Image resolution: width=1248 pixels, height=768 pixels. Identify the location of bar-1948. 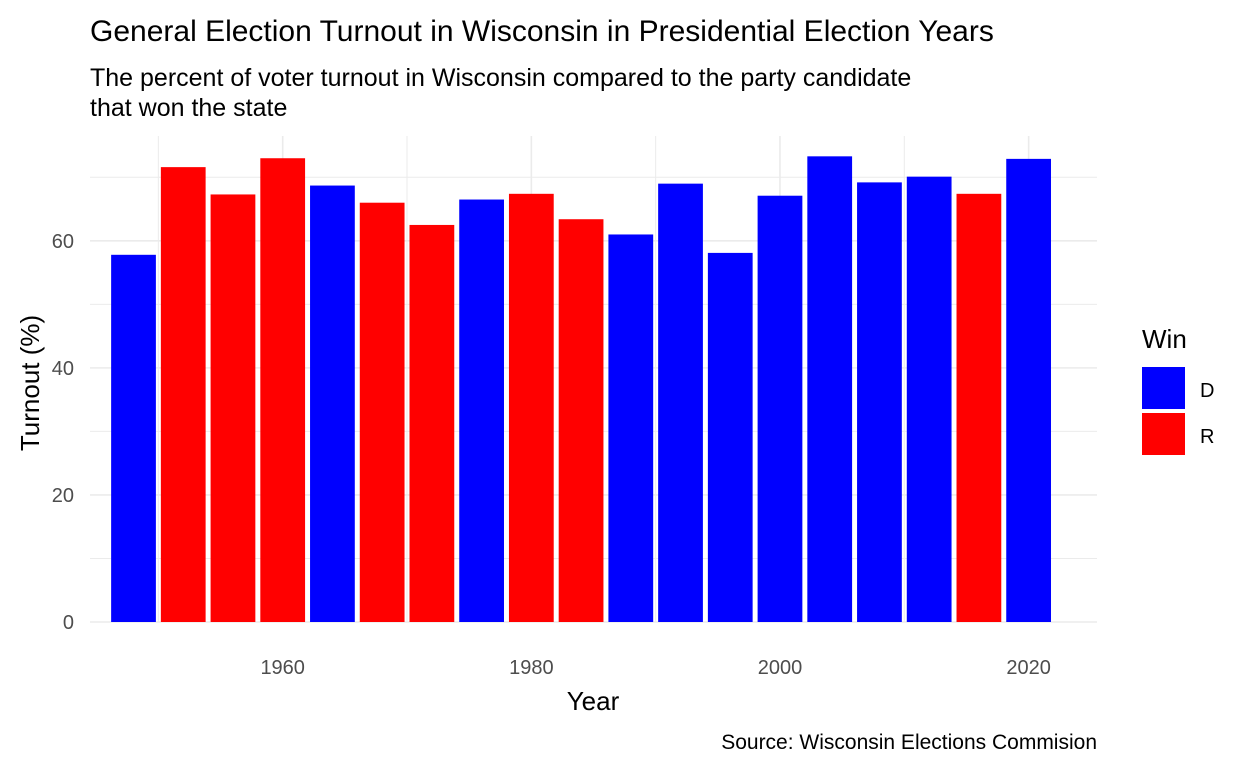
(133, 438).